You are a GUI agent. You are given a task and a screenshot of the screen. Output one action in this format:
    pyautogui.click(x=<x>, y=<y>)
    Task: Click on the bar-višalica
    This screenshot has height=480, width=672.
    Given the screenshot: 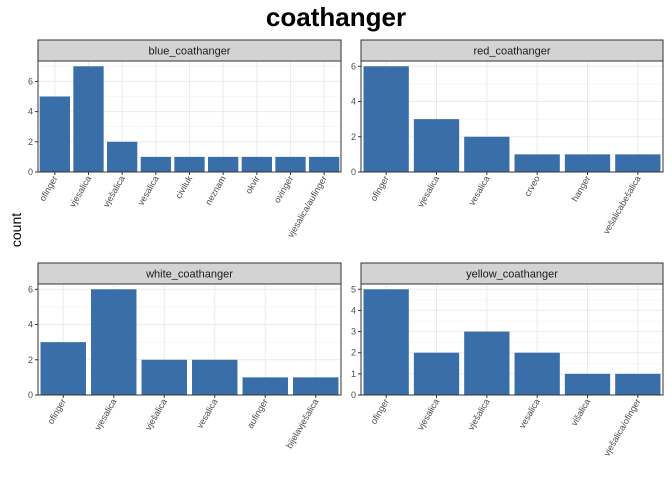 What is the action you would take?
    pyautogui.click(x=587, y=384)
    